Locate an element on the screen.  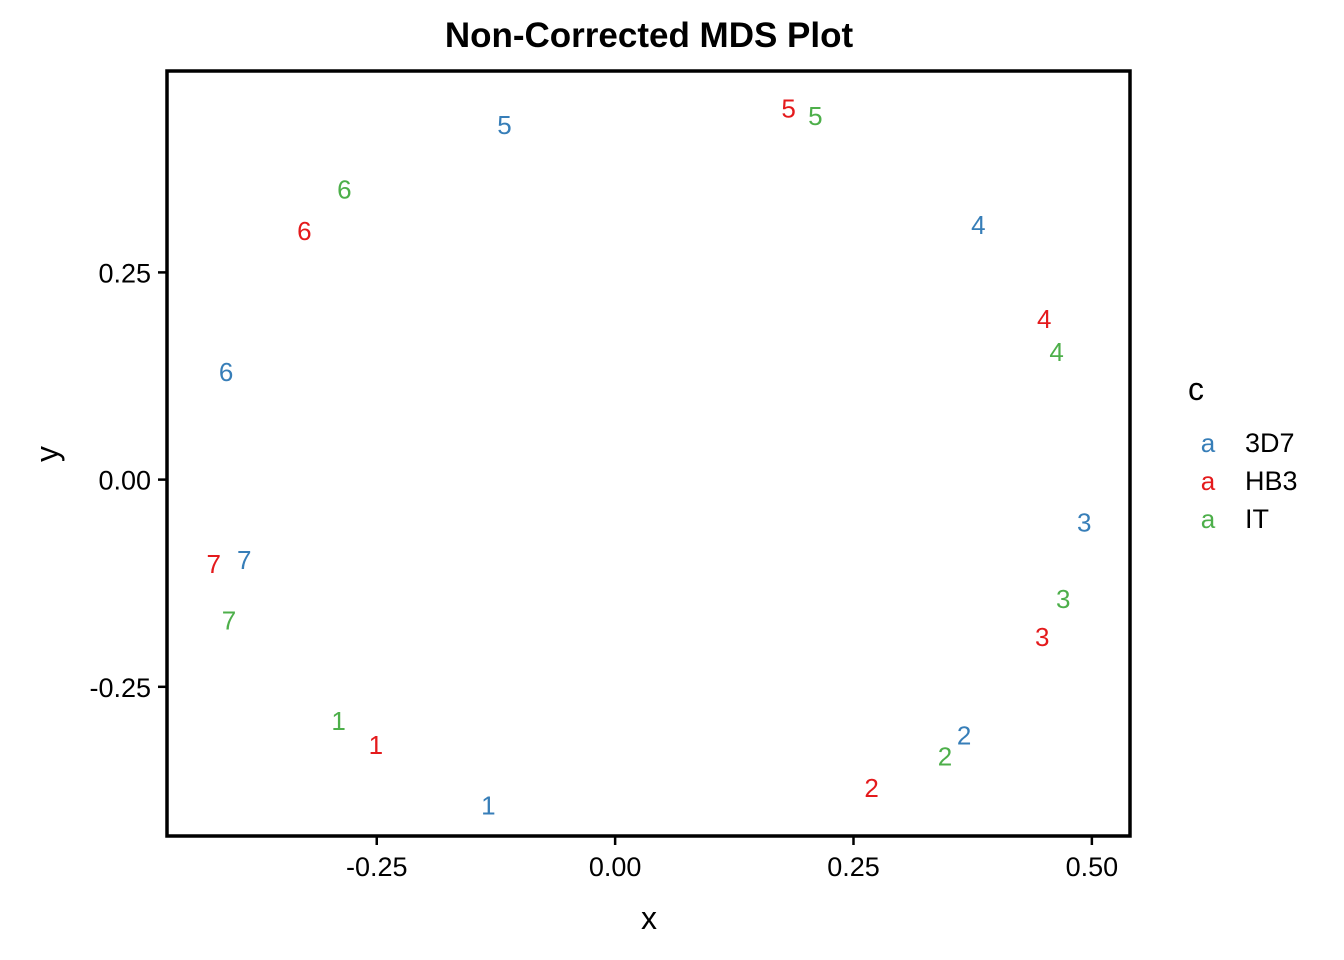
legend-items: a 3D7 a HB3 a IT is located at coordinates (1249, 481).